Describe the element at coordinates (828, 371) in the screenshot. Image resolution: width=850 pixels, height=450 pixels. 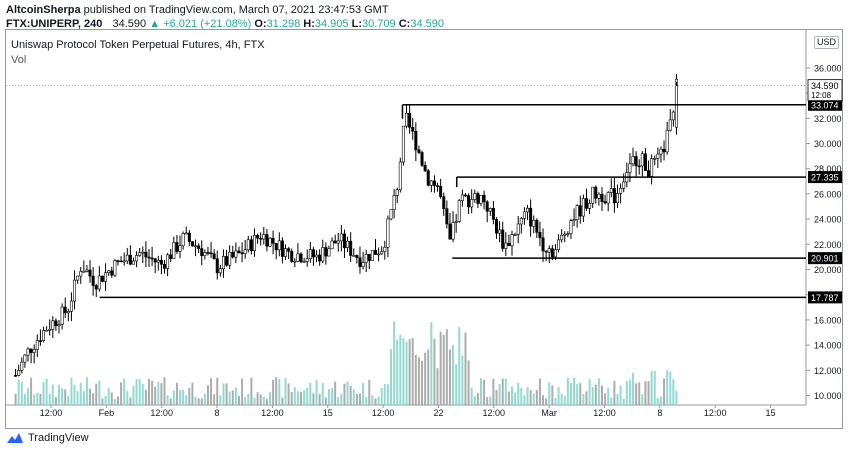
I see `y-tick-label: 12.000` at that location.